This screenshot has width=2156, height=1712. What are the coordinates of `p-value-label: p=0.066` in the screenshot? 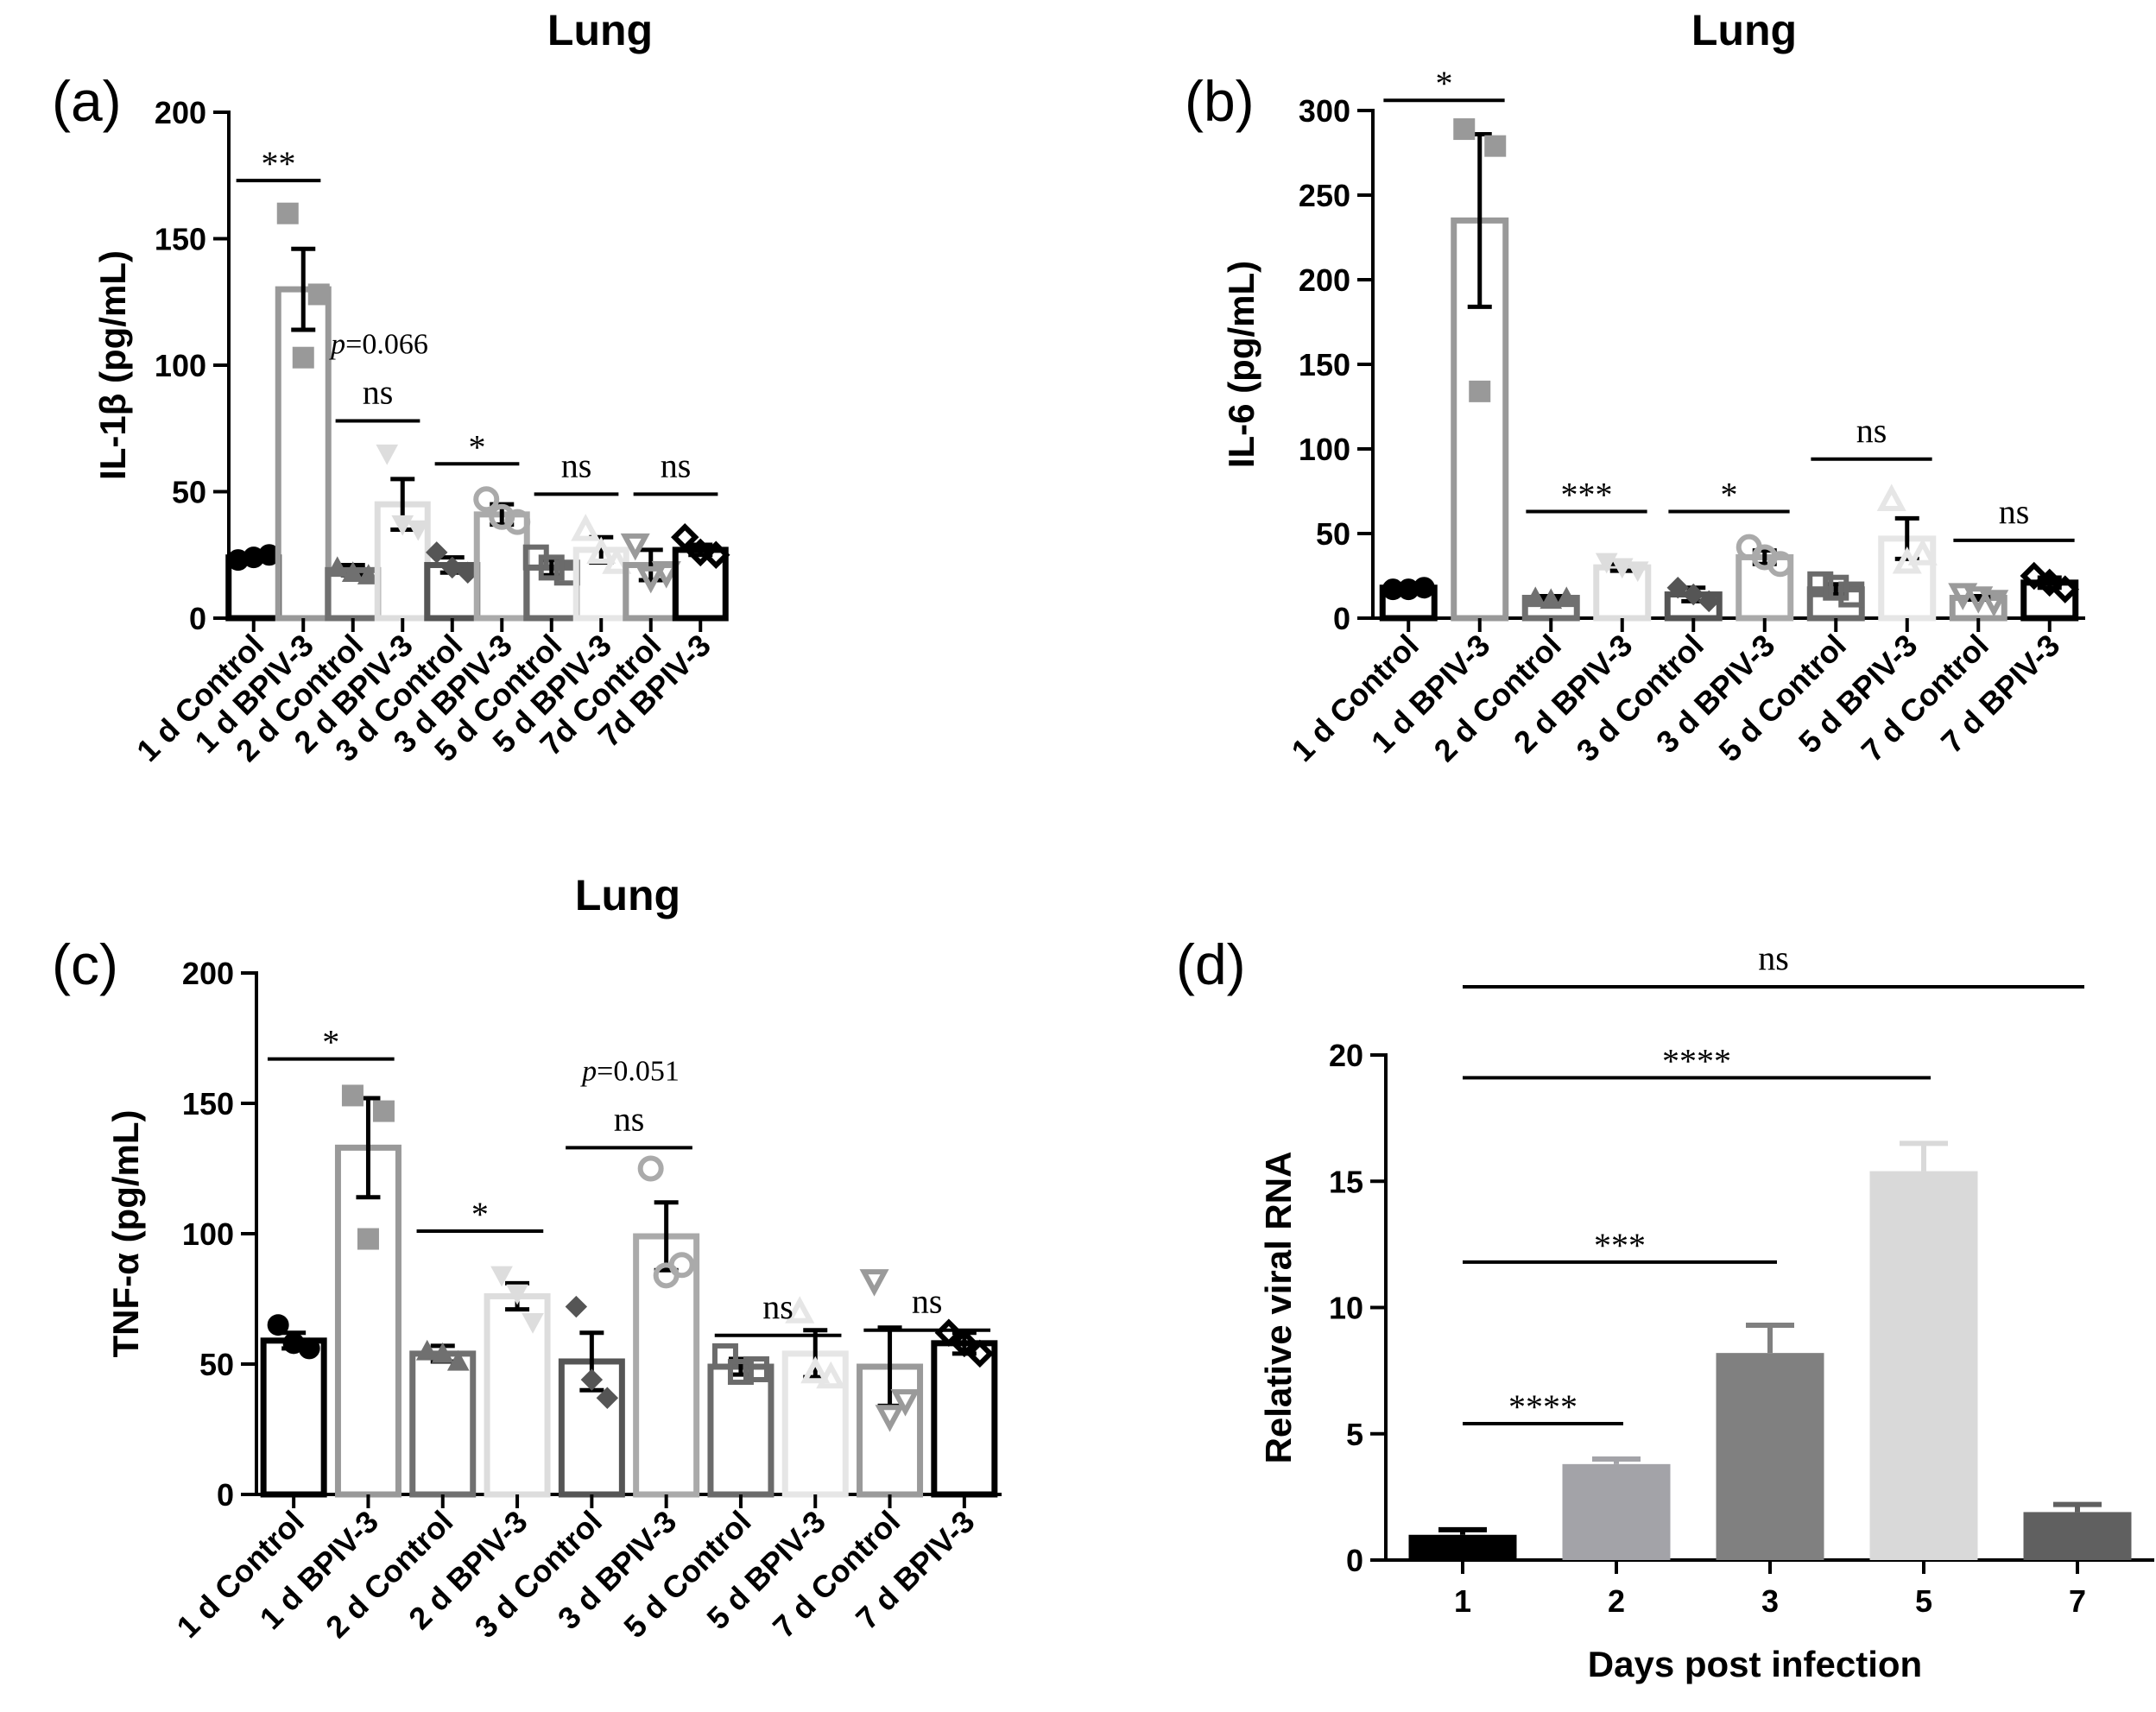 It's located at (378, 344).